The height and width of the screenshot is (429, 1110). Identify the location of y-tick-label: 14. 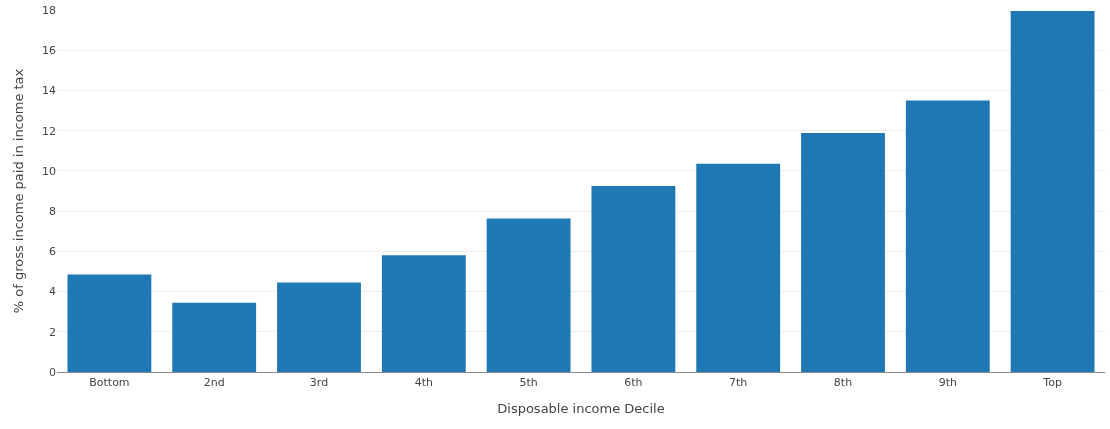
(49, 91).